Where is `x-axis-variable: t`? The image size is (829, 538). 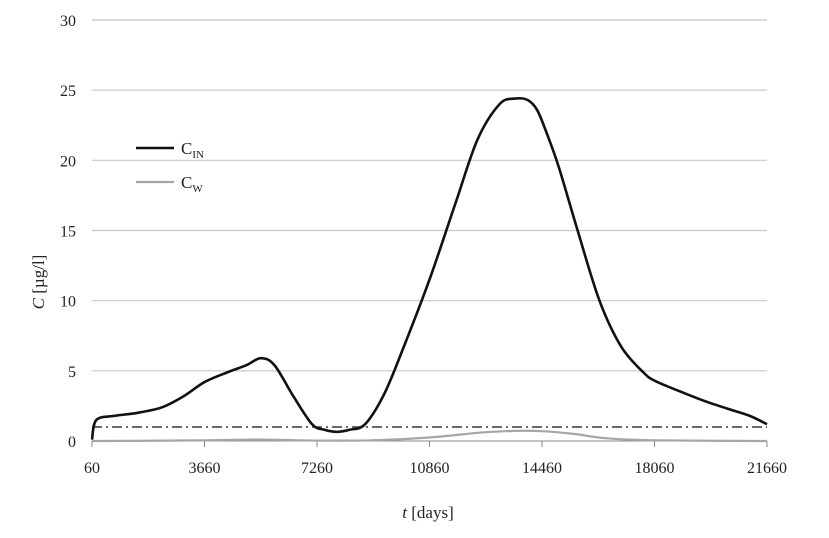
x-axis-variable: t is located at coordinates (405, 512).